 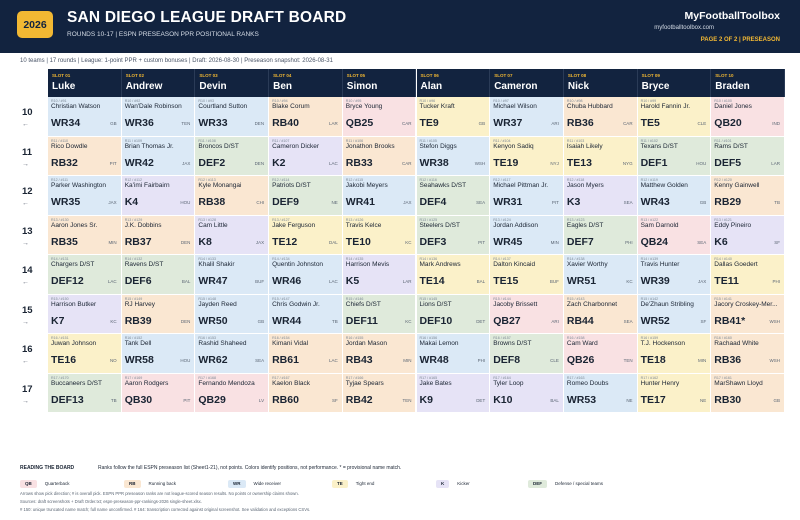 I want to click on team-abbr: PIT, so click(x=555, y=202).